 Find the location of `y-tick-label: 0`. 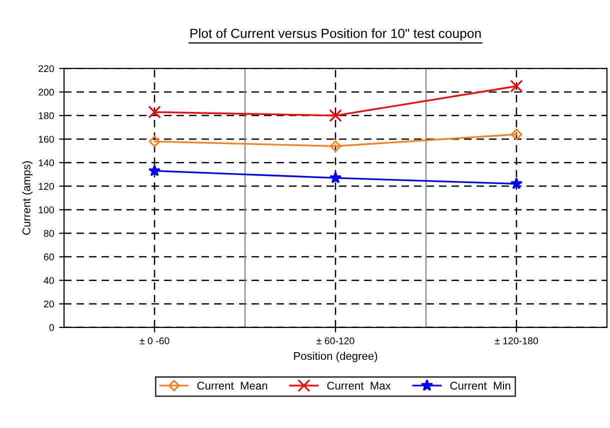

y-tick-label: 0 is located at coordinates (51, 328).